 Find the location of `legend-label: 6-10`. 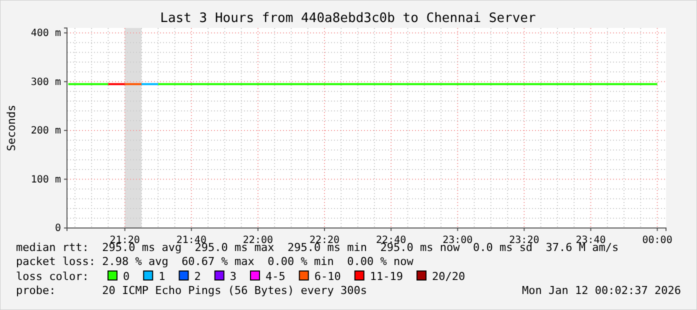

legend-label: 6-10 is located at coordinates (327, 276).